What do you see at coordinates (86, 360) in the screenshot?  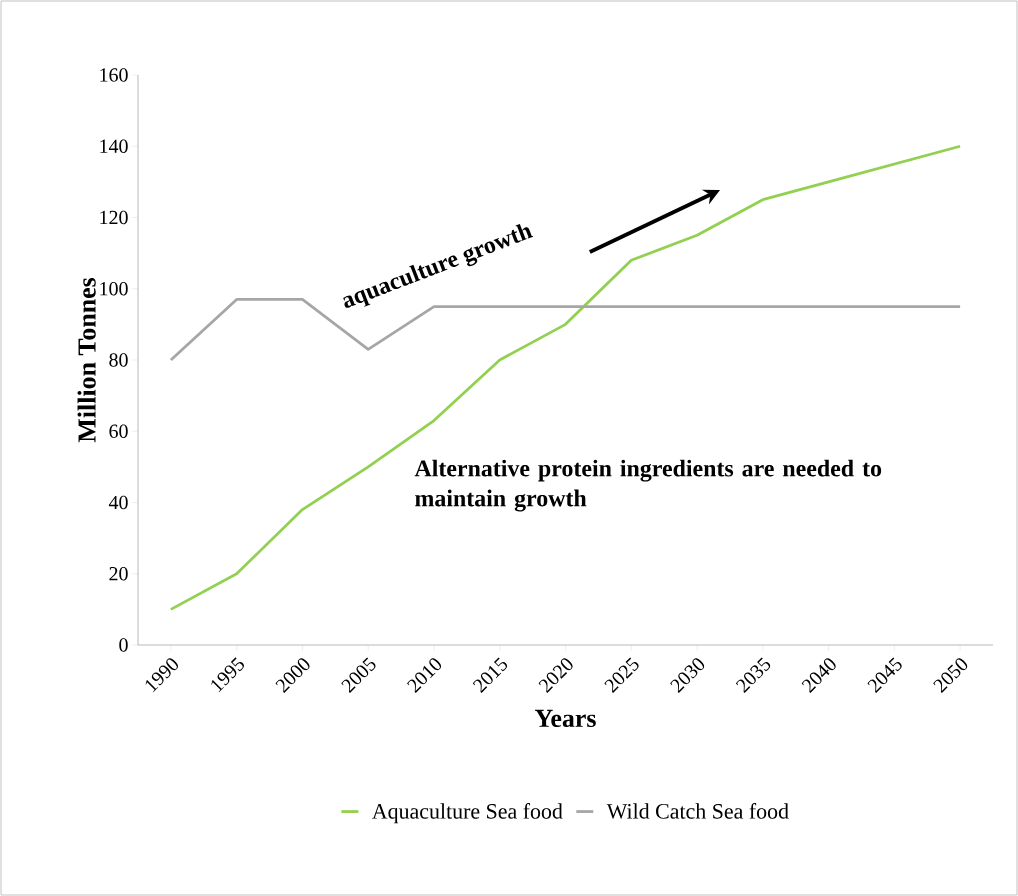 I see `y-axis-title: Million Tonnes` at bounding box center [86, 360].